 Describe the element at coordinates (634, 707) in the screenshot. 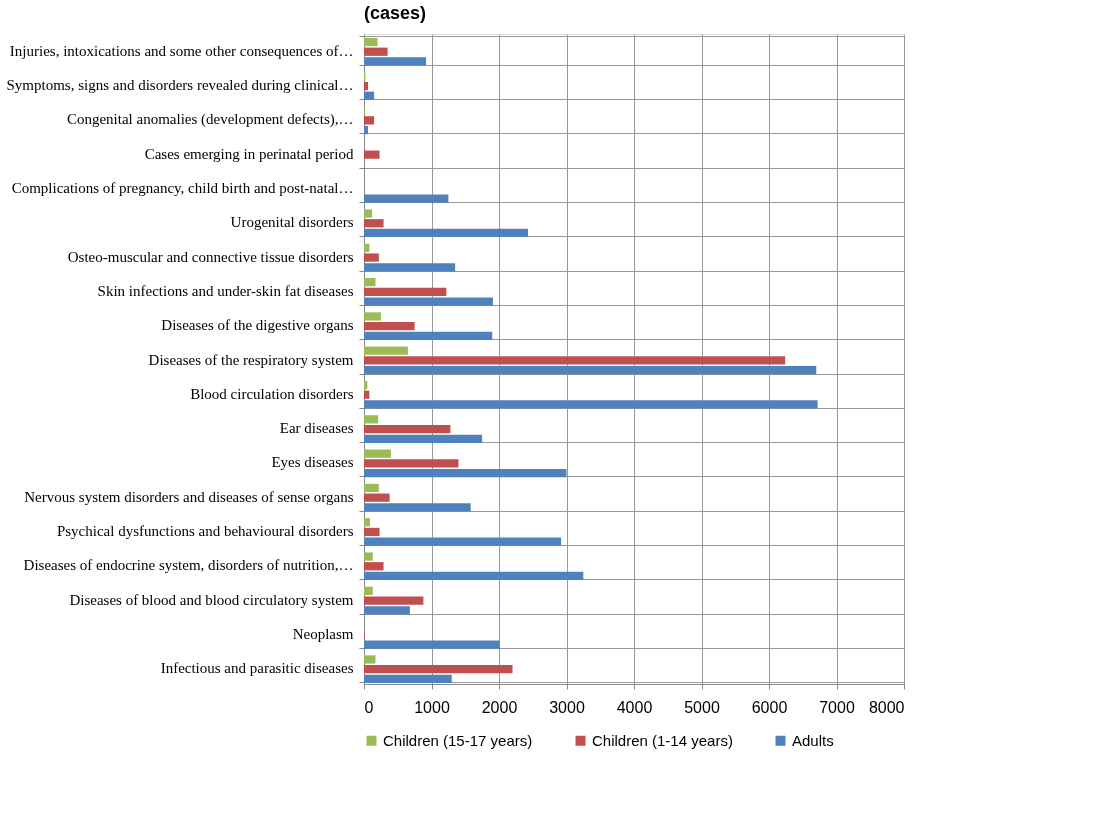

I see `x-tick-label: 4000` at that location.